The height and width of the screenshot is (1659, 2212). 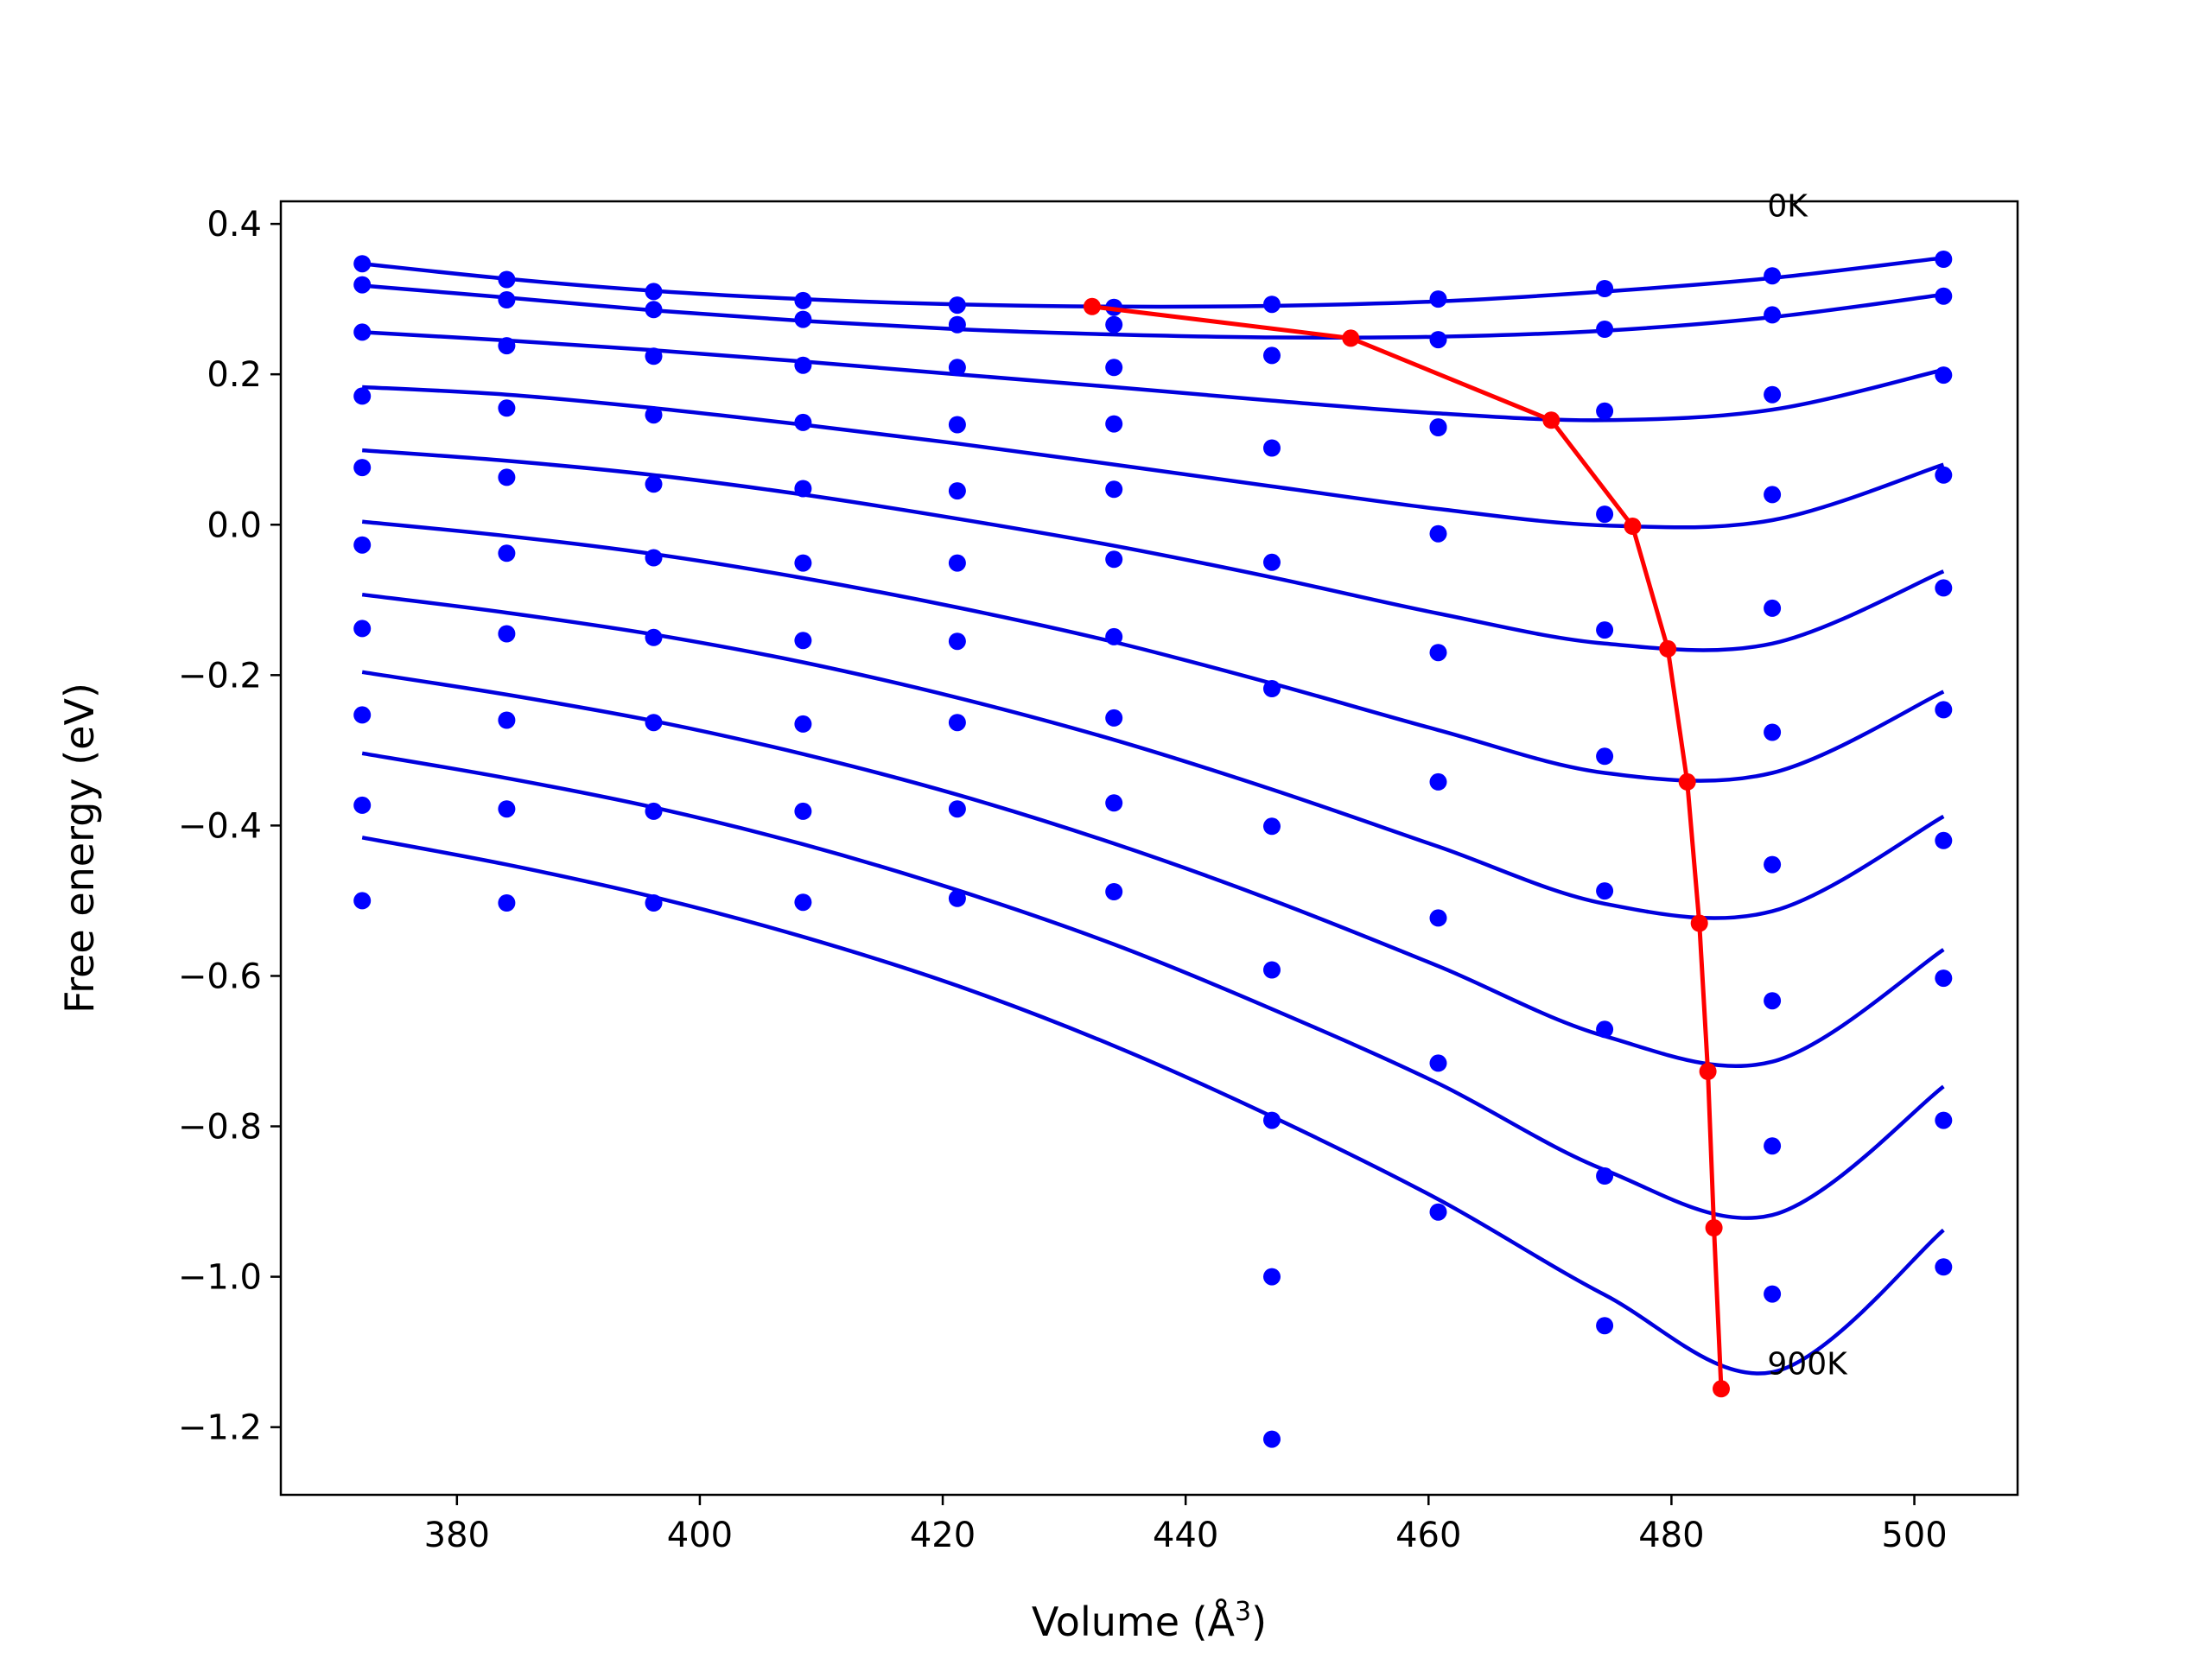 What do you see at coordinates (1808, 785) in the screenshot?
I see `annotations: 0K 900K` at bounding box center [1808, 785].